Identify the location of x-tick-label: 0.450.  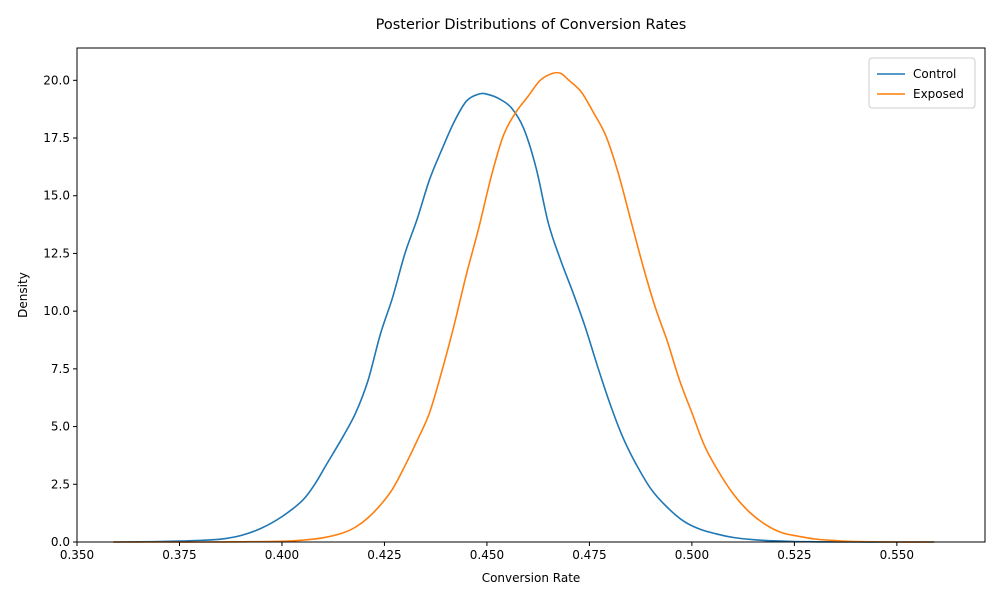
(487, 555).